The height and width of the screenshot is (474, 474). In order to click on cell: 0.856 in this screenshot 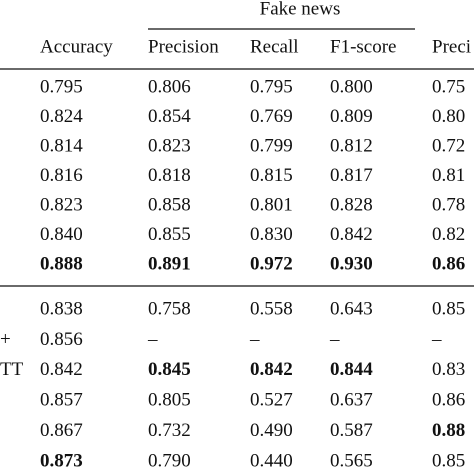, I will do `click(61, 339)`.